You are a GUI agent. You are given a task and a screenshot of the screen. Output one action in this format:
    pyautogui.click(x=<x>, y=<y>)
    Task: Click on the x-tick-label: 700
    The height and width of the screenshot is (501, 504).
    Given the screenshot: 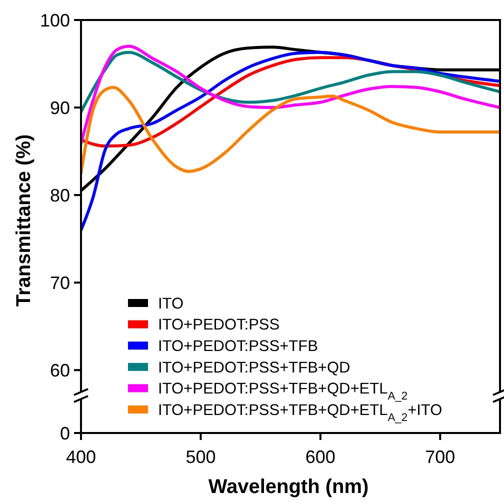 What is the action you would take?
    pyautogui.click(x=440, y=457)
    